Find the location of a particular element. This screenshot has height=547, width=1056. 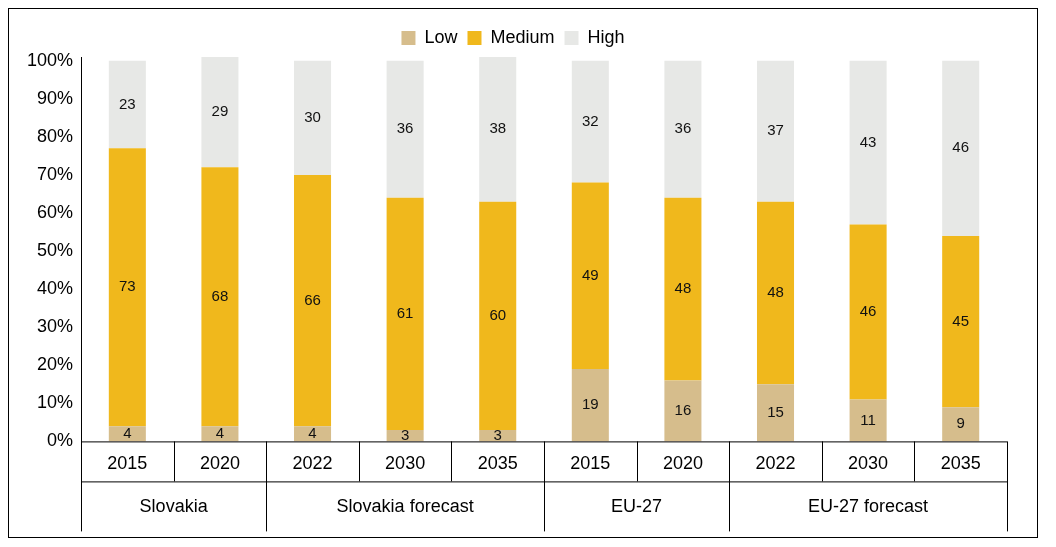

data-label: 61 is located at coordinates (405, 313).